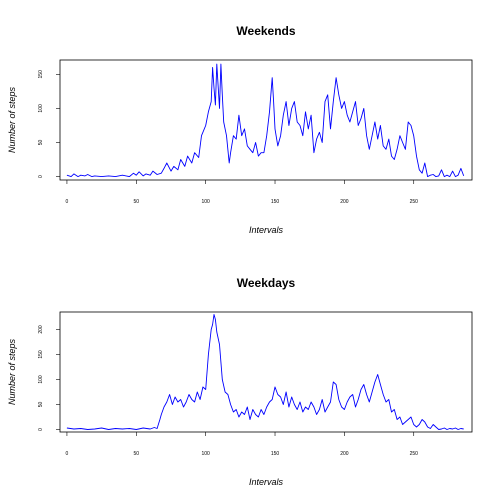 This screenshot has height=504, width=504. I want to click on weekends-y-axis-label: Number of steps, so click(12, 119).